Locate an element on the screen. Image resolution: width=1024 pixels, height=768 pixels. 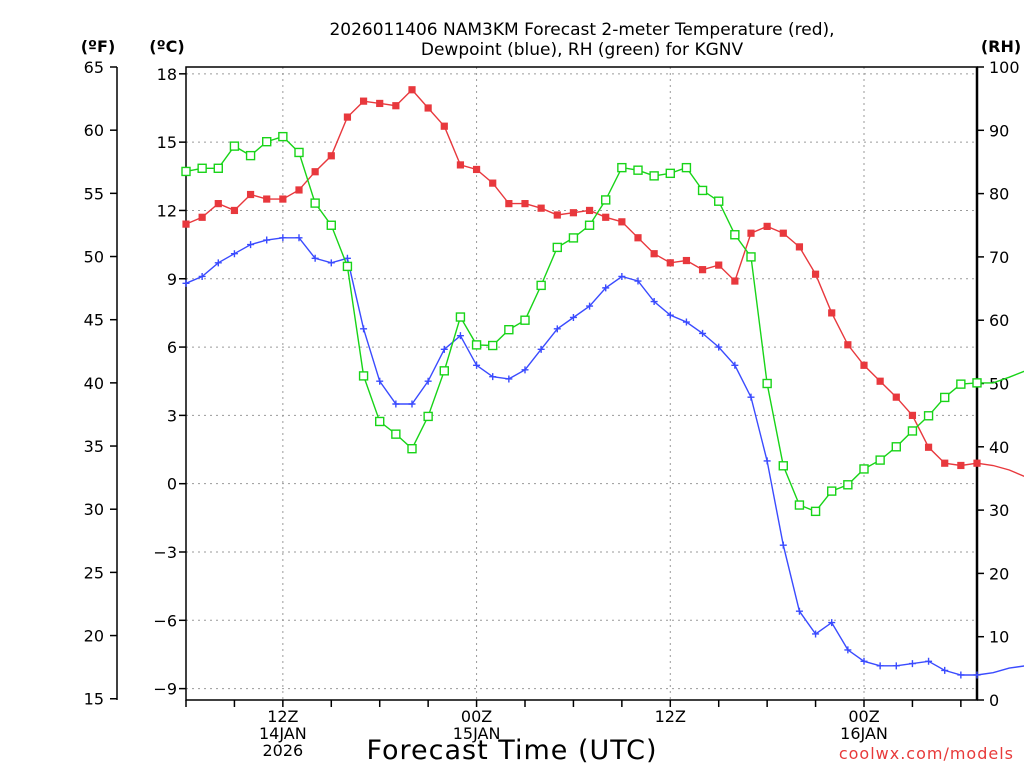
x-tick-label: 14JAN is located at coordinates (283, 733).